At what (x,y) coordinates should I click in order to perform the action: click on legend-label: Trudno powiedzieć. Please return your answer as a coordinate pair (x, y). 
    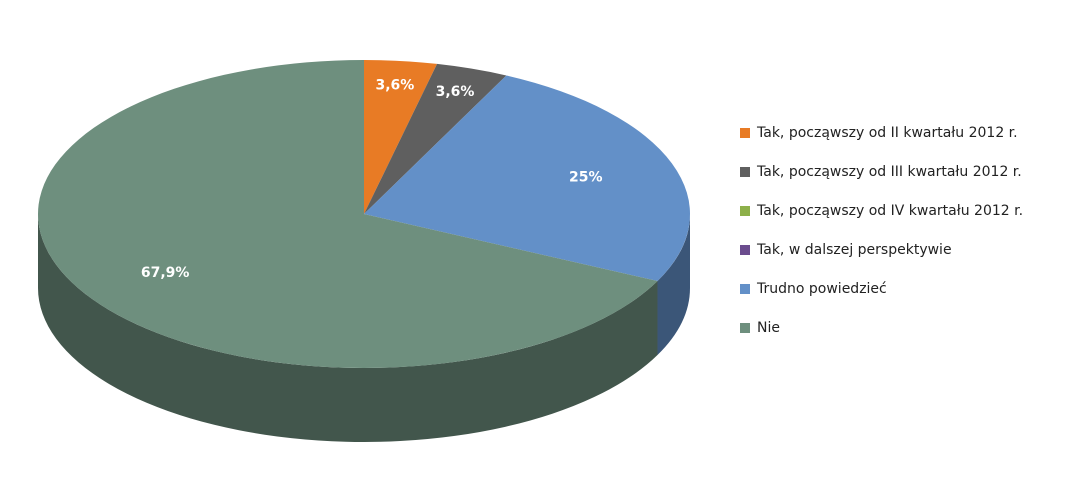
    Looking at the image, I should click on (821, 289).